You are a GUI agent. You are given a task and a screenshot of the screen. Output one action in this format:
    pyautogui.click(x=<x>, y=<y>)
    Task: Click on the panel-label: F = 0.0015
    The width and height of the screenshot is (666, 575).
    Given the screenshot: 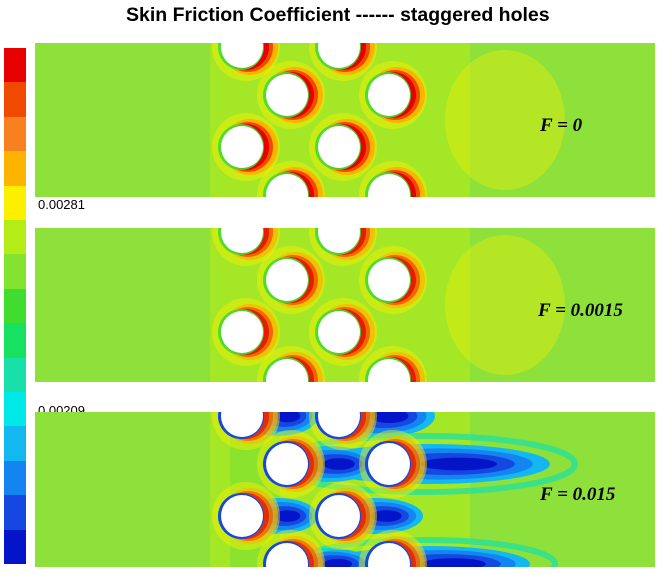 What is the action you would take?
    pyautogui.click(x=580, y=310)
    